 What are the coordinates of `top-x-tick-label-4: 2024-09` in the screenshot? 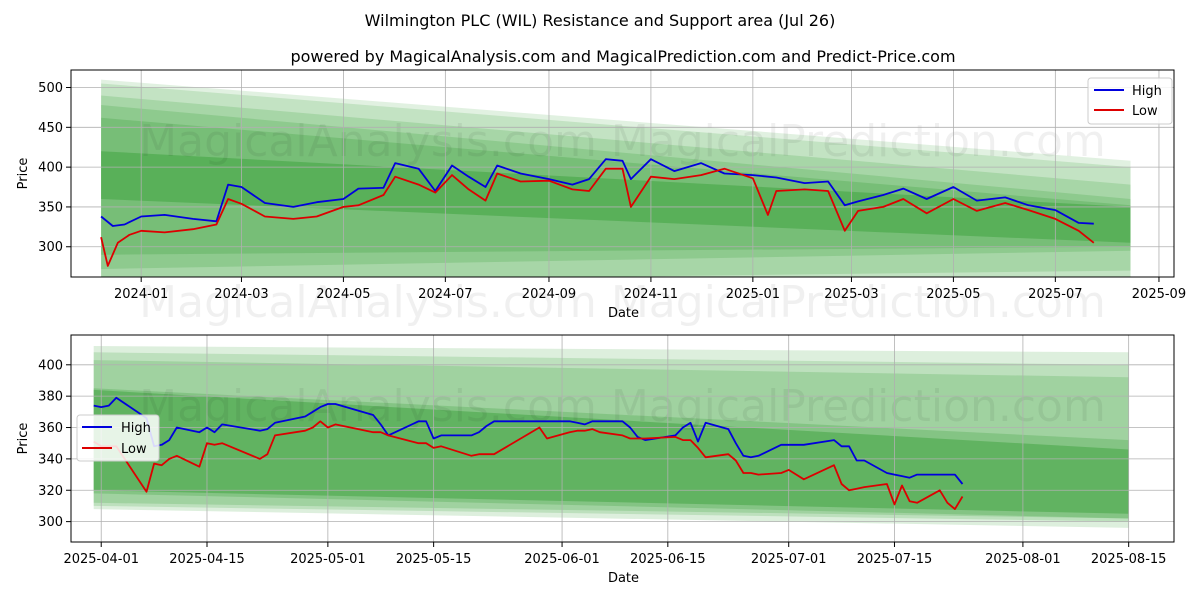 It's located at (549, 294).